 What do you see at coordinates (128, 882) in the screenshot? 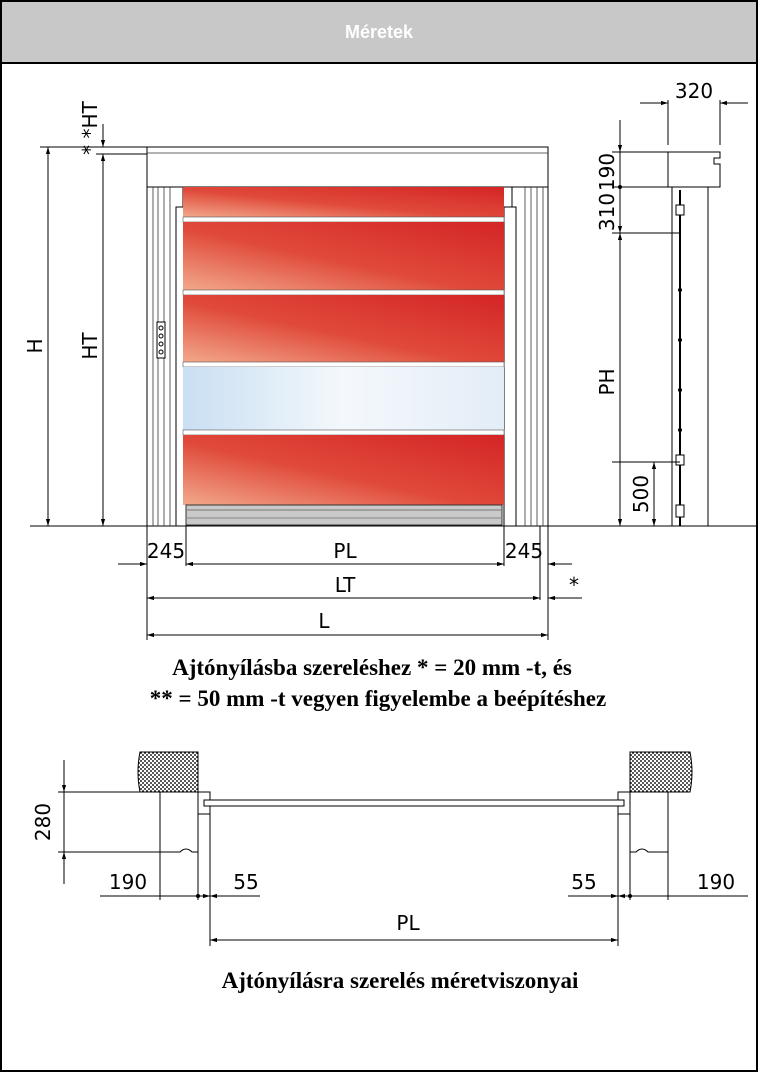
I see `label-left-190: 190` at bounding box center [128, 882].